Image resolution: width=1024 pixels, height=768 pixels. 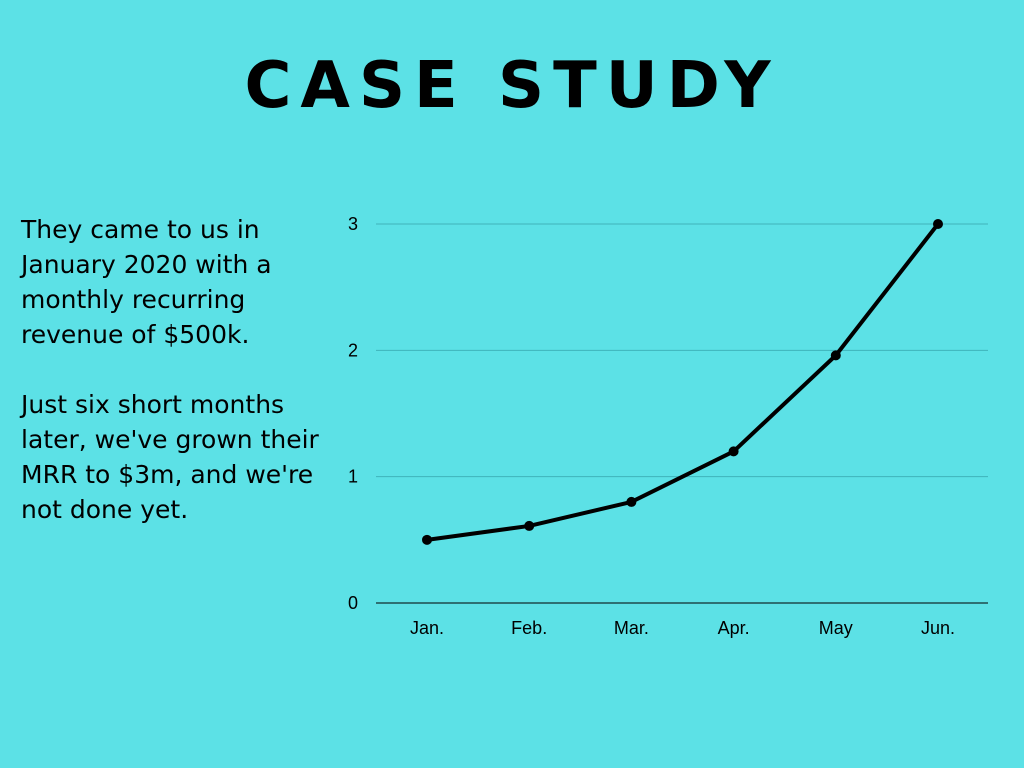 What do you see at coordinates (427, 628) in the screenshot?
I see `x-tick-label: Jan.` at bounding box center [427, 628].